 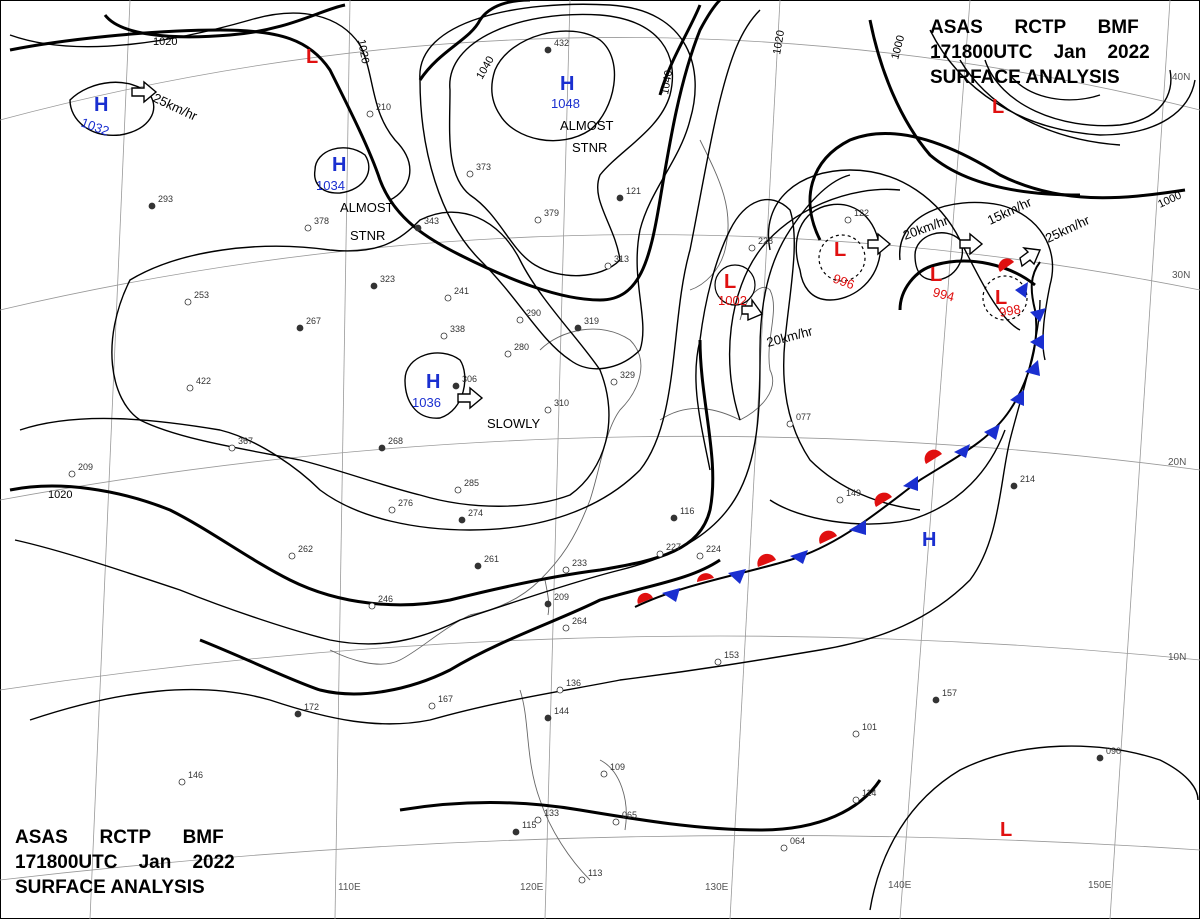 I want to click on high-pressure: 1036, so click(x=426, y=402).